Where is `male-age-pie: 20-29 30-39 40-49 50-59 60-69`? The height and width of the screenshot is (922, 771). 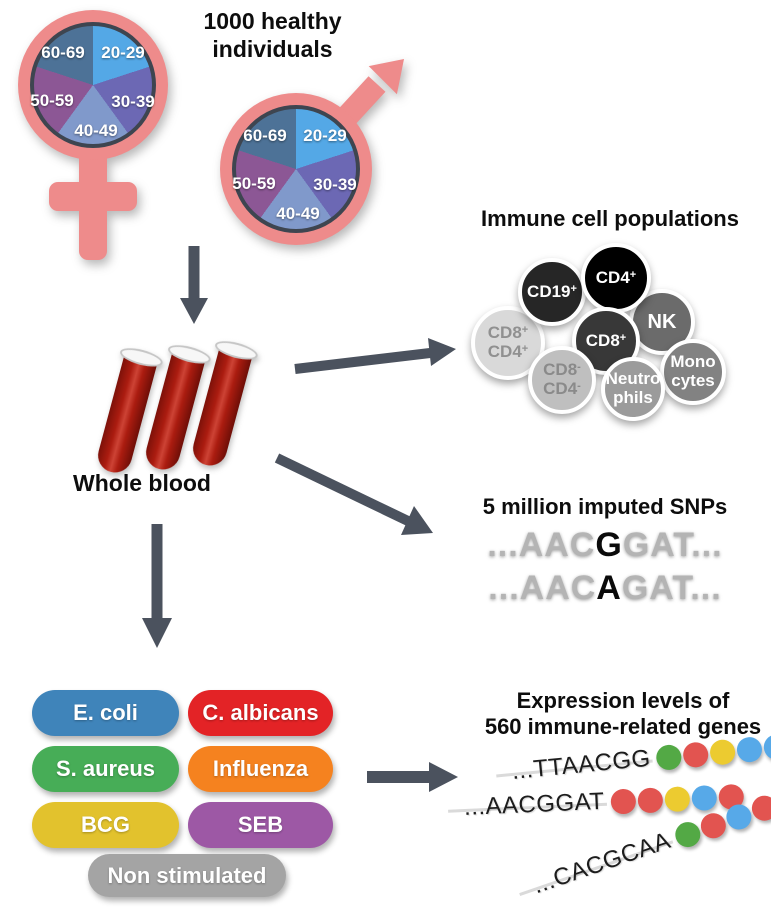 male-age-pie: 20-29 30-39 40-49 50-59 60-69 is located at coordinates (296, 169).